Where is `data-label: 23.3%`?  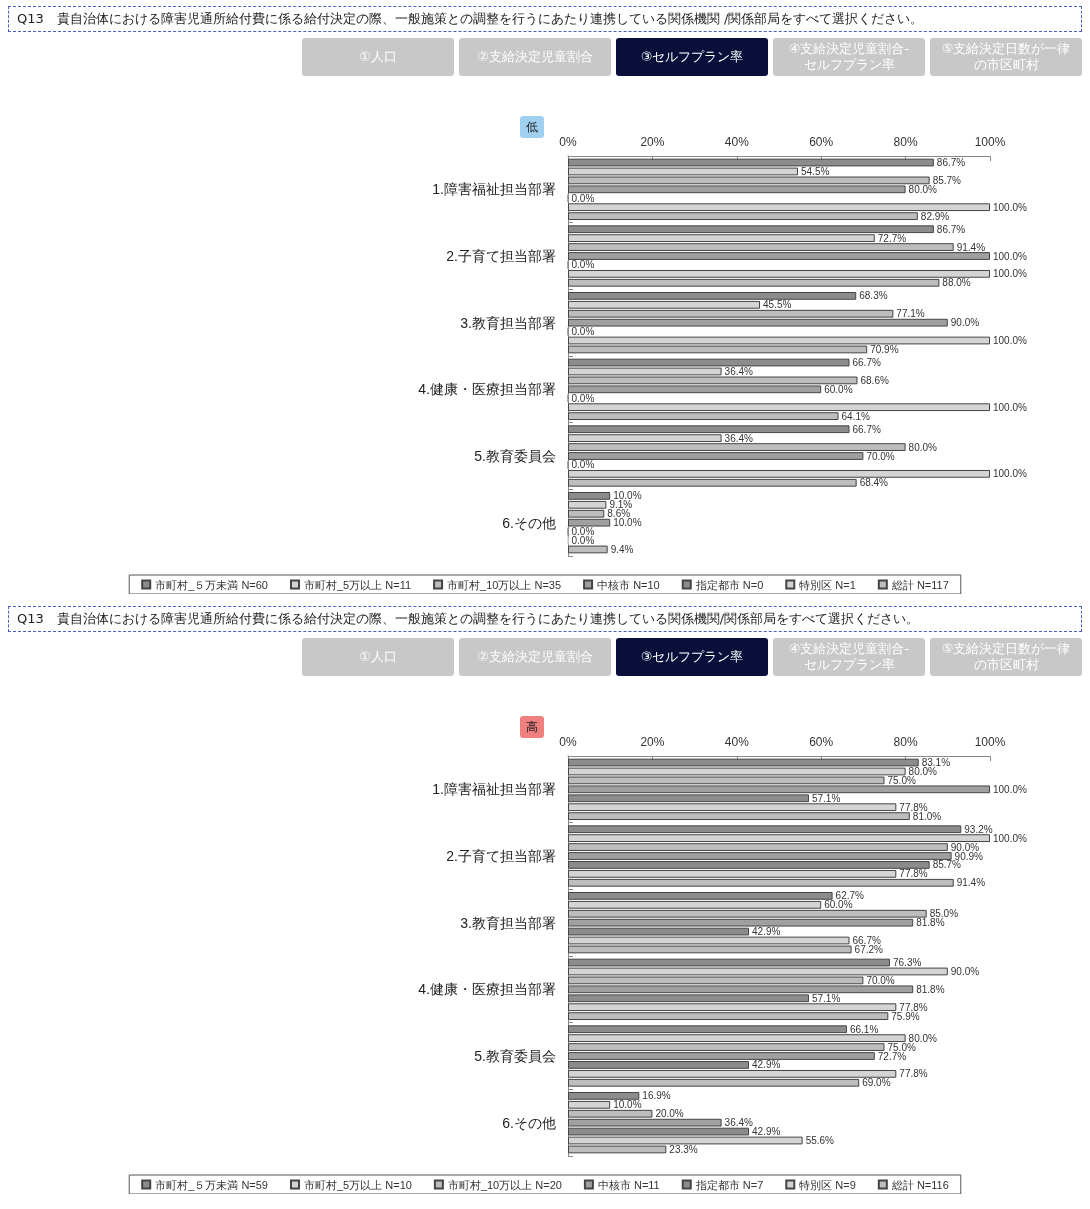
data-label: 23.3% is located at coordinates (683, 1149).